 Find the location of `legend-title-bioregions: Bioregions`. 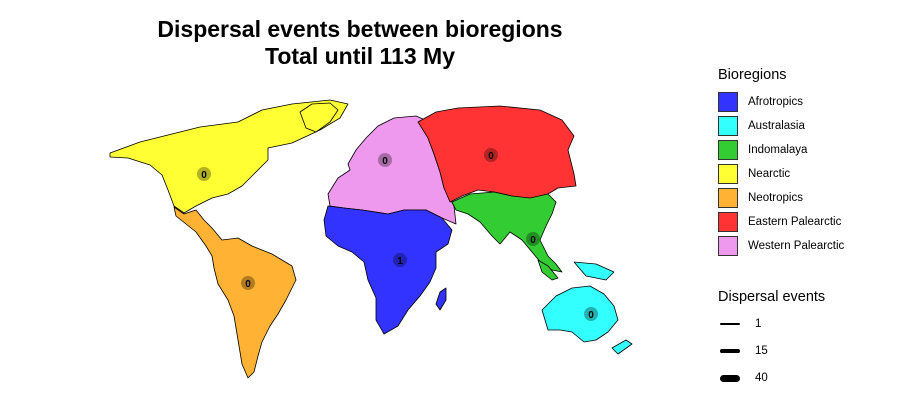

legend-title-bioregions: Bioregions is located at coordinates (752, 75).